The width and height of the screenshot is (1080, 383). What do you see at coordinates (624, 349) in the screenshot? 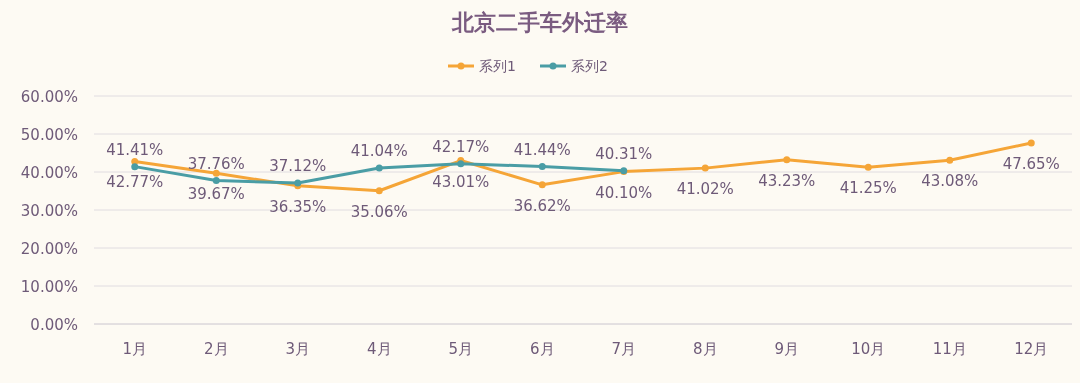
I see `x-tick-label: 7月` at bounding box center [624, 349].